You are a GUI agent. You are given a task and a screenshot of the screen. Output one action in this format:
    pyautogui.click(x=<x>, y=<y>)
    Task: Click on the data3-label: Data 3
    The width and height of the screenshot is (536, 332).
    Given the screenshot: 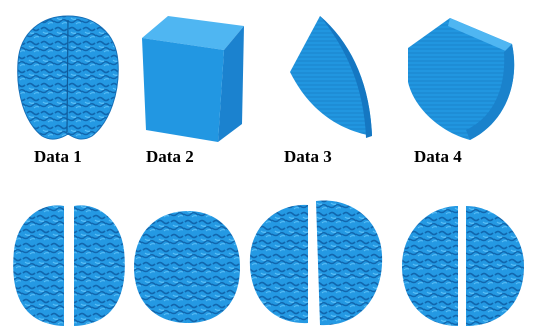 What is the action you would take?
    pyautogui.click(x=308, y=156)
    